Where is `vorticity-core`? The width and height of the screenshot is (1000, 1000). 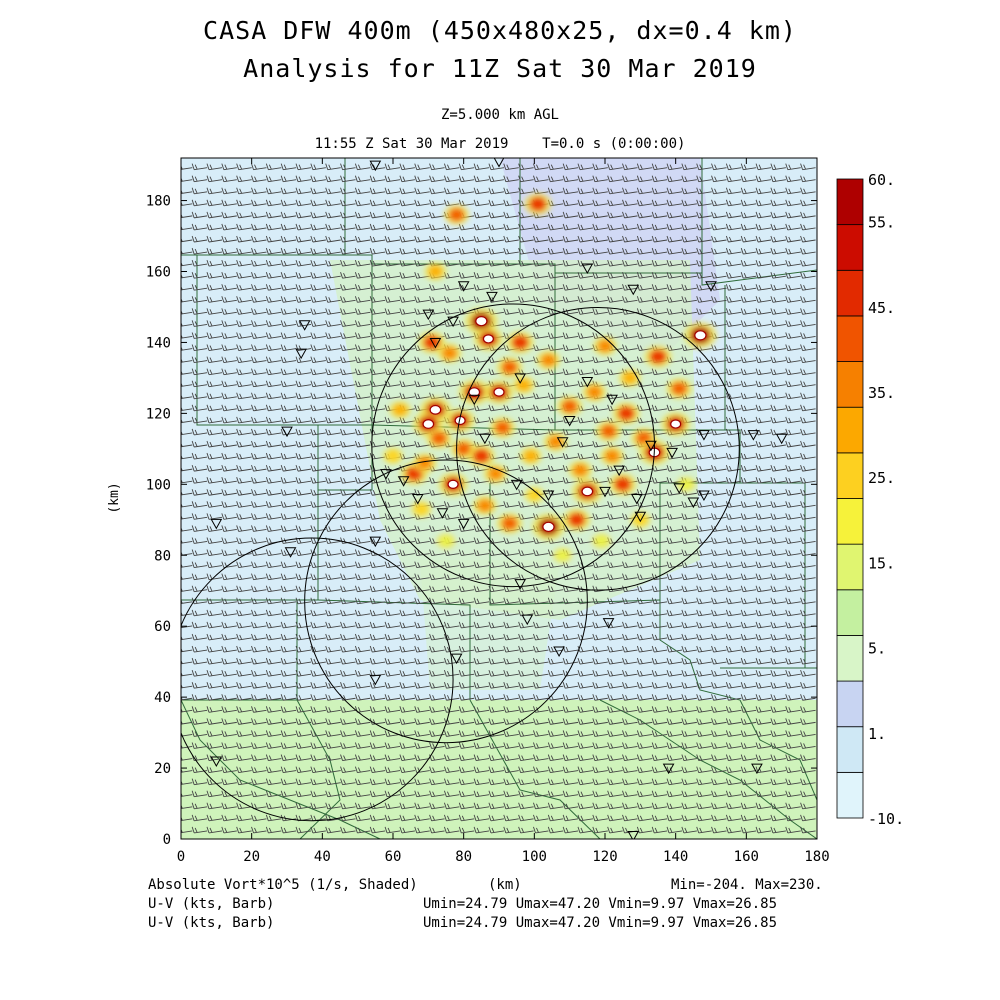 vorticity-core is located at coordinates (499, 392).